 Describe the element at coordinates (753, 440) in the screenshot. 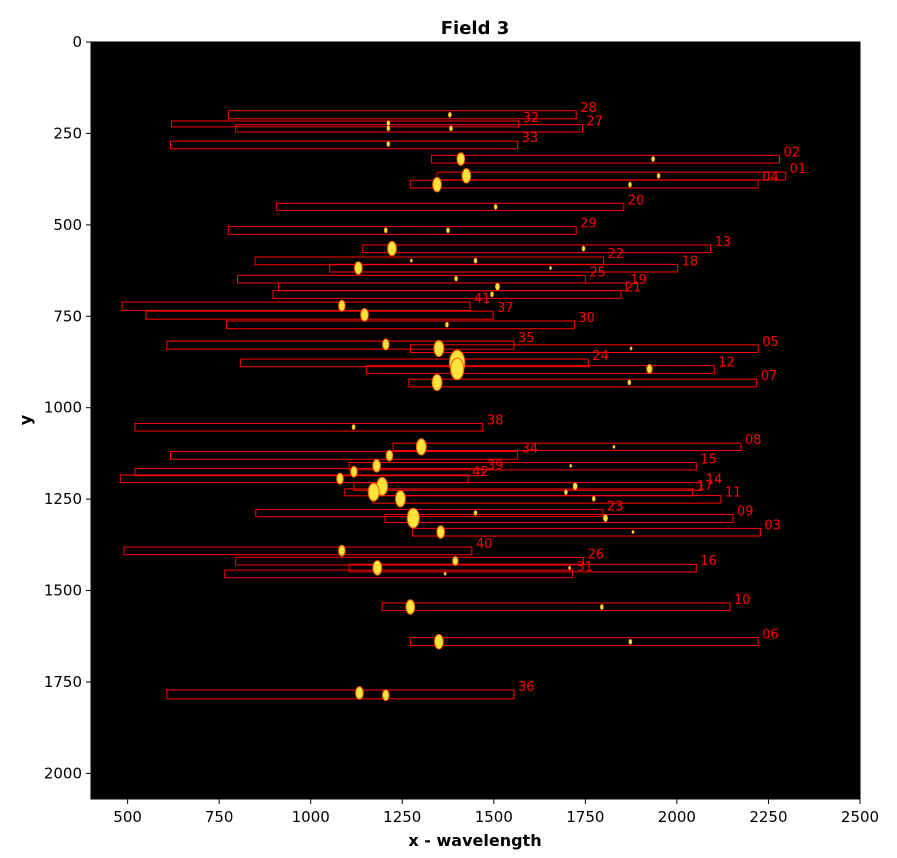

I see `slit-label-08: 08` at that location.